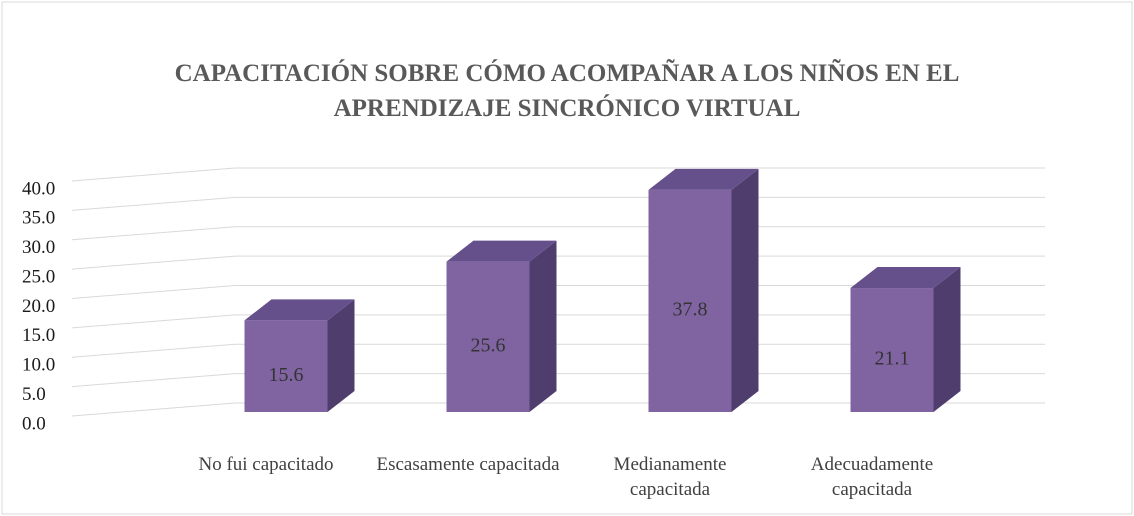 This screenshot has width=1134, height=516. What do you see at coordinates (38, 188) in the screenshot?
I see `y-tick-label: 40.0` at bounding box center [38, 188].